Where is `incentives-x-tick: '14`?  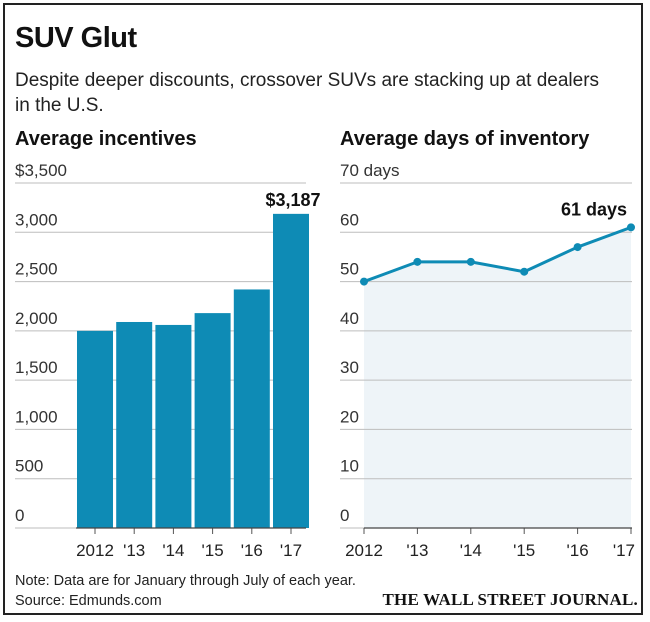 incentives-x-tick: '14 is located at coordinates (173, 550).